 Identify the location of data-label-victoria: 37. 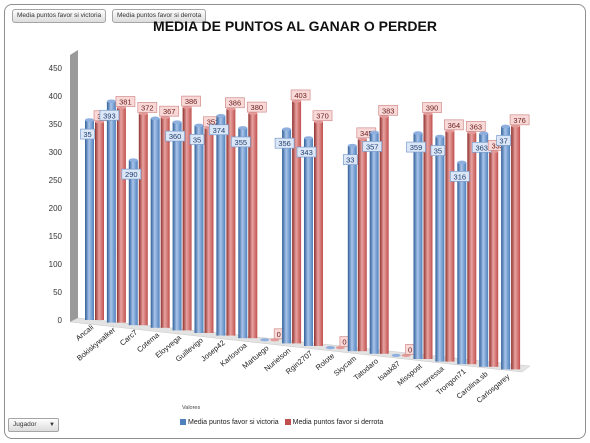
(503, 140).